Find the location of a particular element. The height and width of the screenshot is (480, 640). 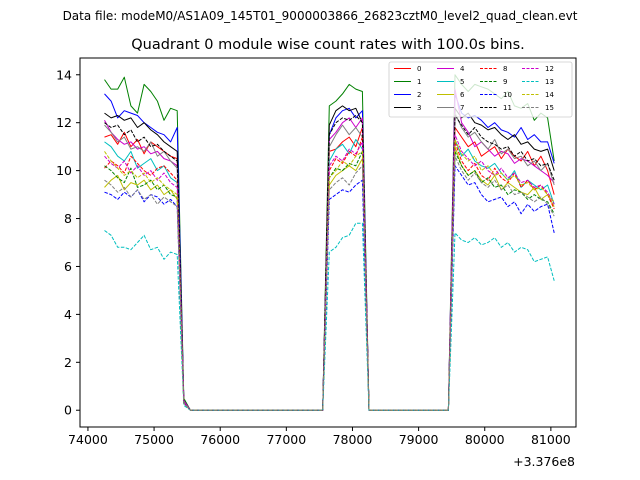

x-tick-label: 80000 is located at coordinates (485, 439).